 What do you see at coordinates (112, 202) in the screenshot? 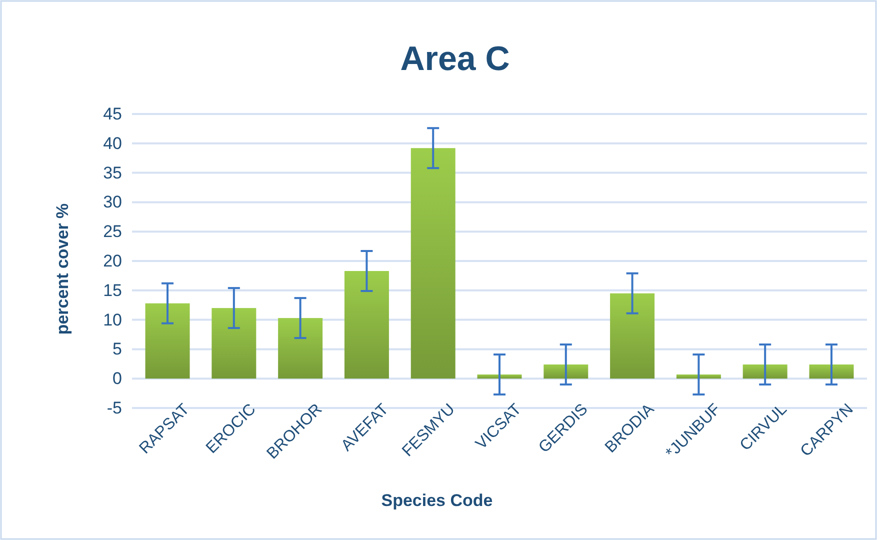
I see `y-tick-label: 30` at bounding box center [112, 202].